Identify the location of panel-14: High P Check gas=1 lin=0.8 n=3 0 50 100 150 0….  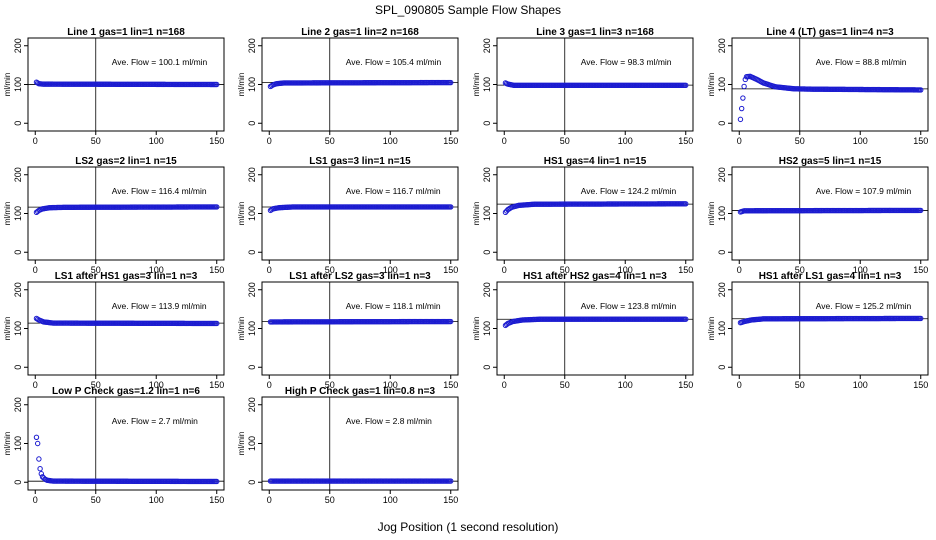
(348, 445).